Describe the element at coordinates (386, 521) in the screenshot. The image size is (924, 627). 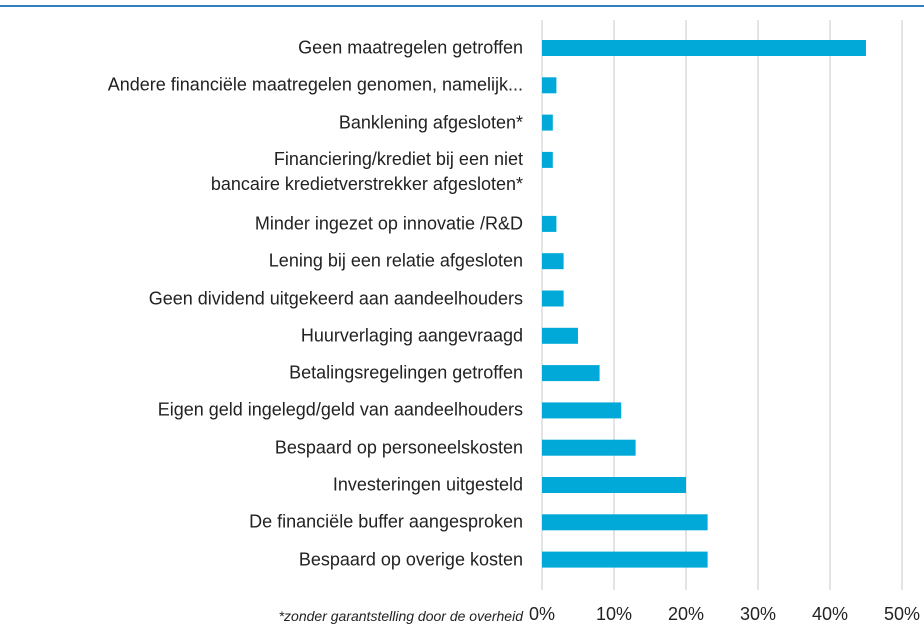
I see `category-label: De financiële buffer aangesproken` at that location.